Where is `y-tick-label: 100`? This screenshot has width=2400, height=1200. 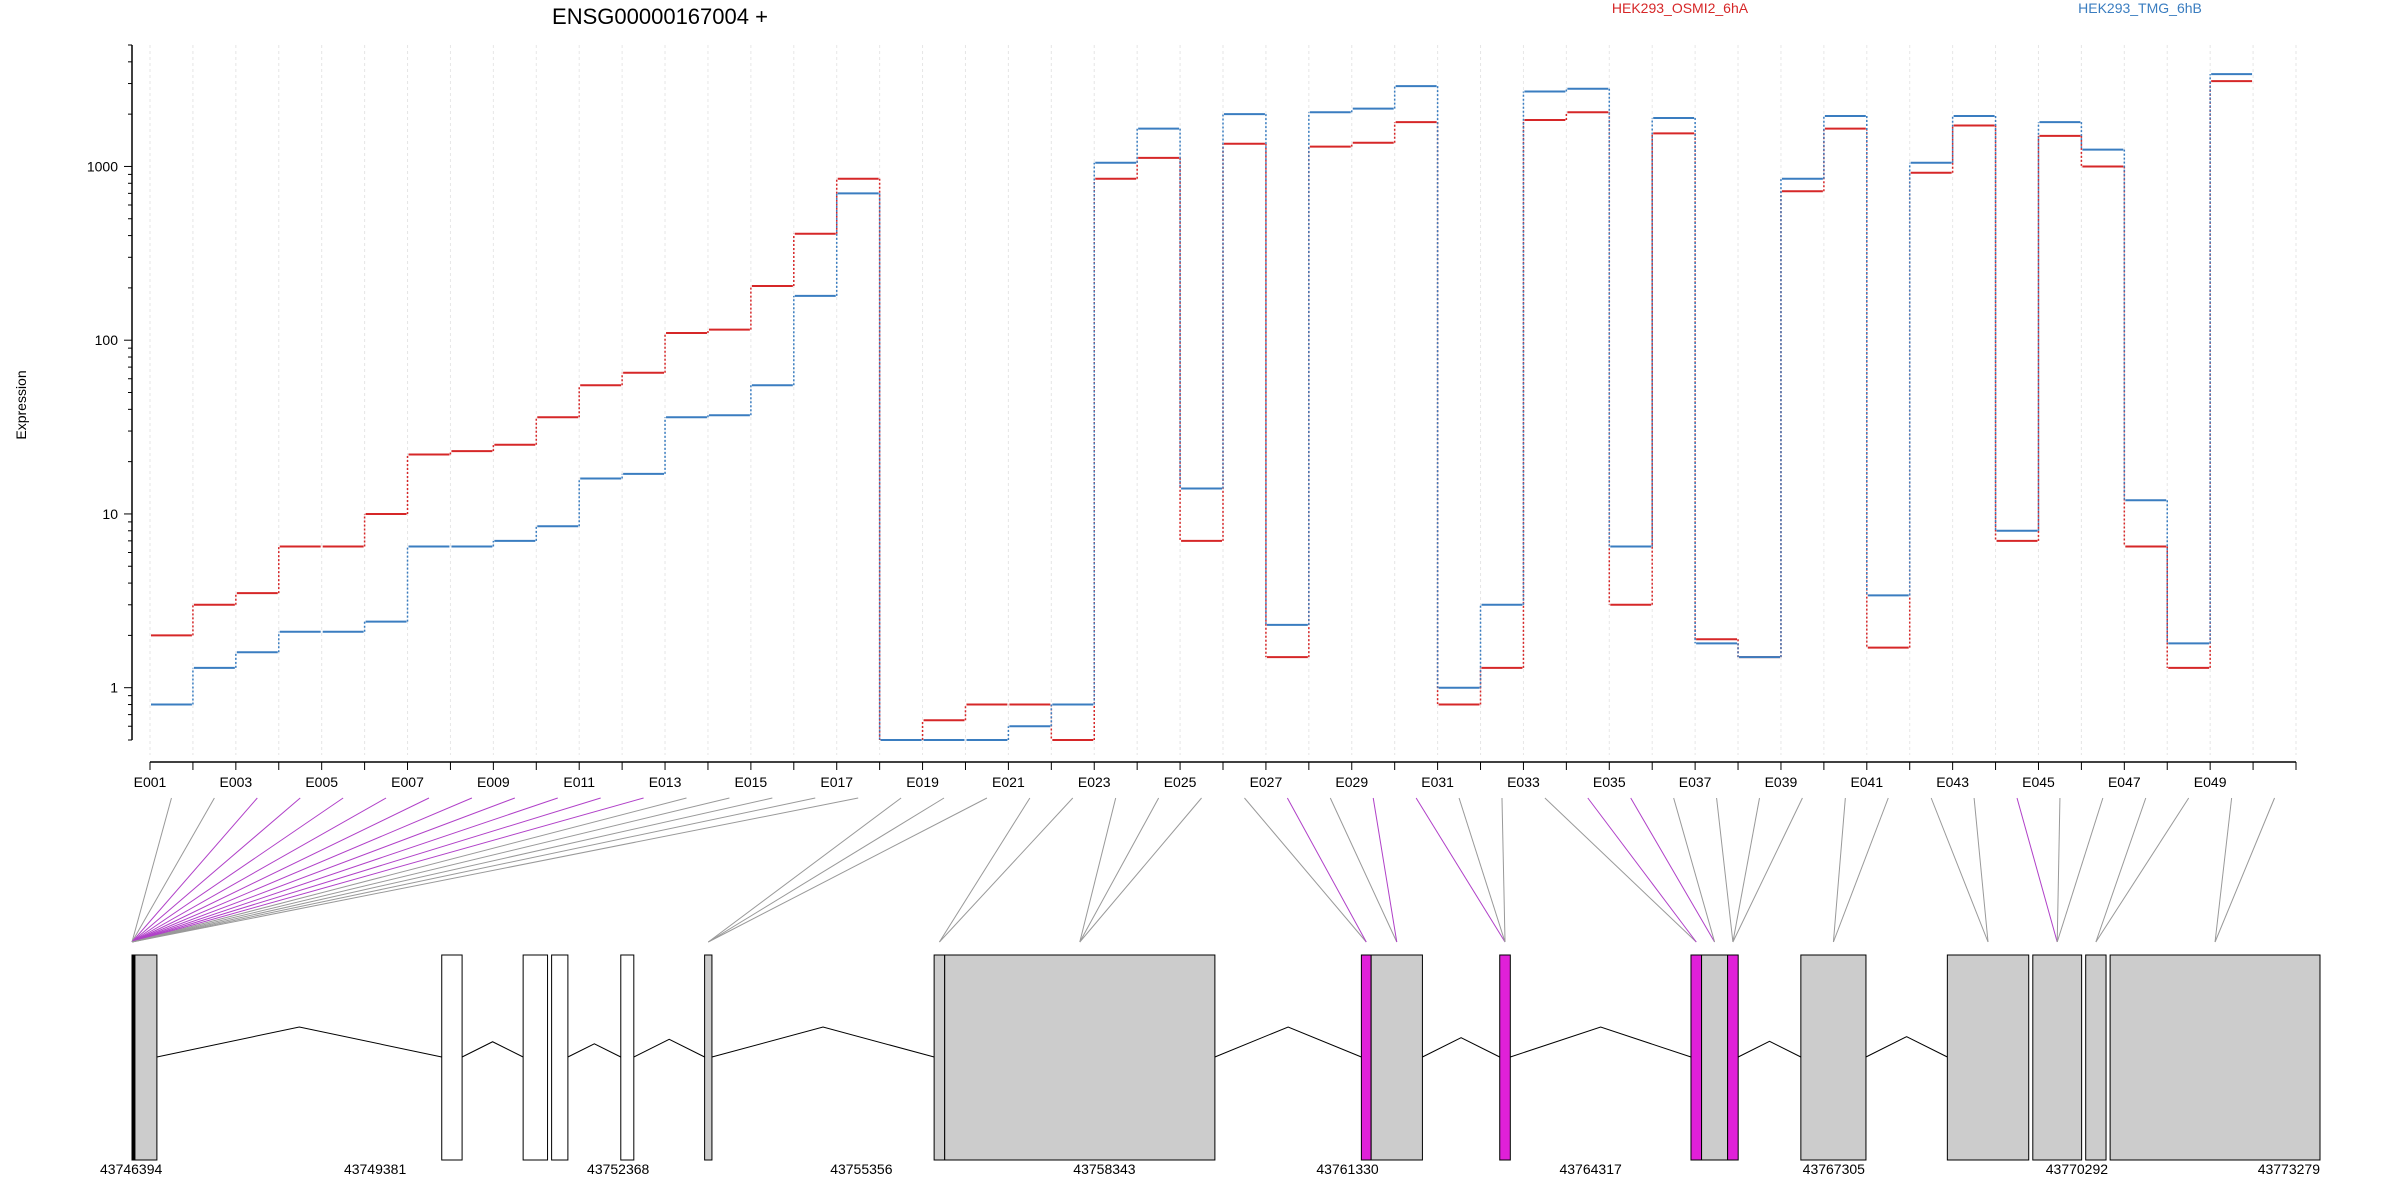 y-tick-label: 100 is located at coordinates (107, 340).